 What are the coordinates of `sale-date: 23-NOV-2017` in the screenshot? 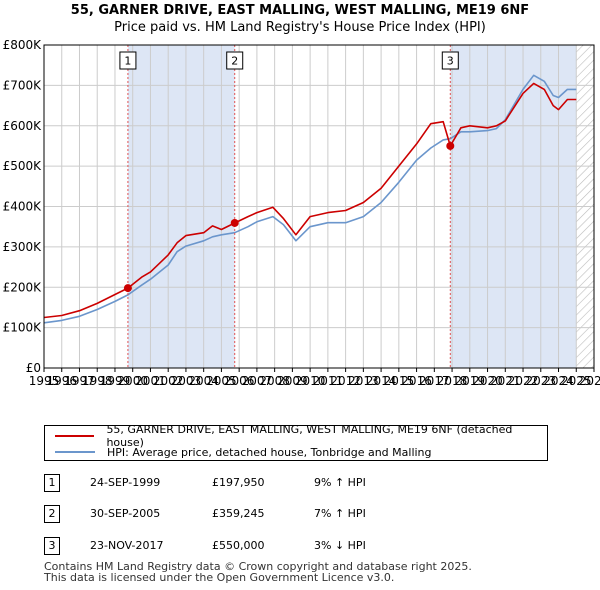 It's located at (127, 545).